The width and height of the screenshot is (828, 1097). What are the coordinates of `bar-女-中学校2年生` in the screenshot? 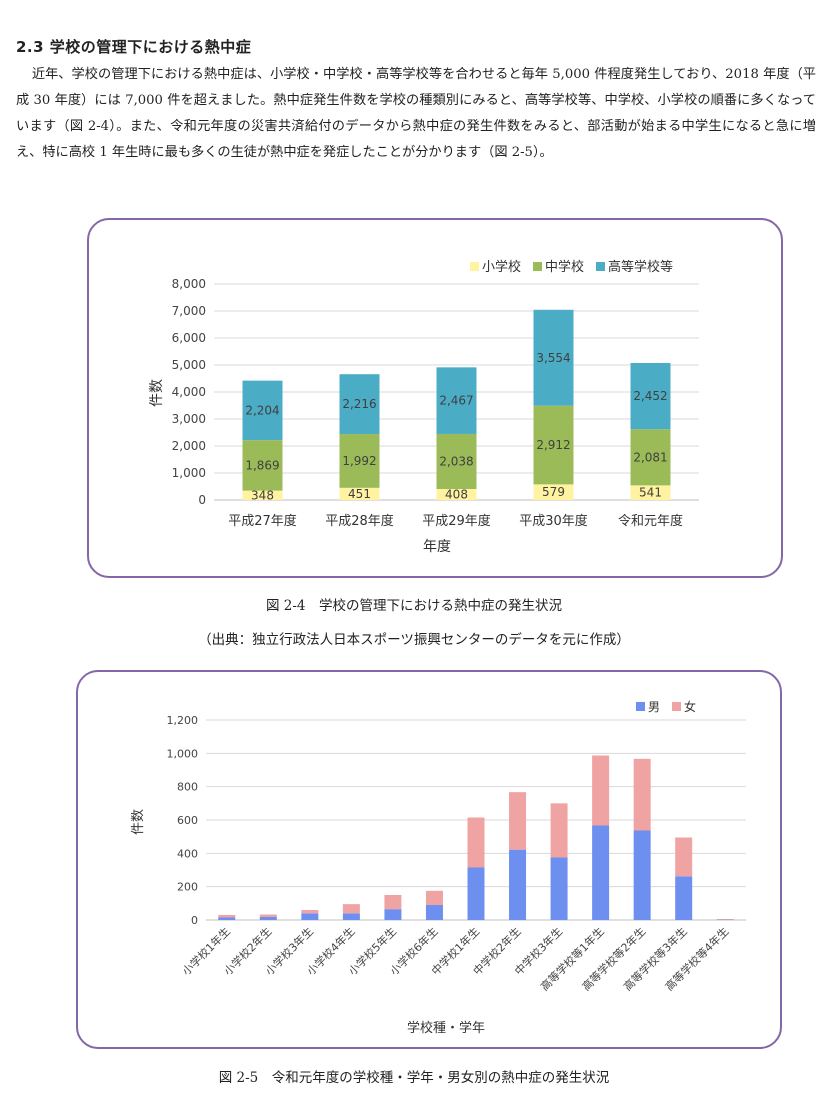 It's located at (518, 821).